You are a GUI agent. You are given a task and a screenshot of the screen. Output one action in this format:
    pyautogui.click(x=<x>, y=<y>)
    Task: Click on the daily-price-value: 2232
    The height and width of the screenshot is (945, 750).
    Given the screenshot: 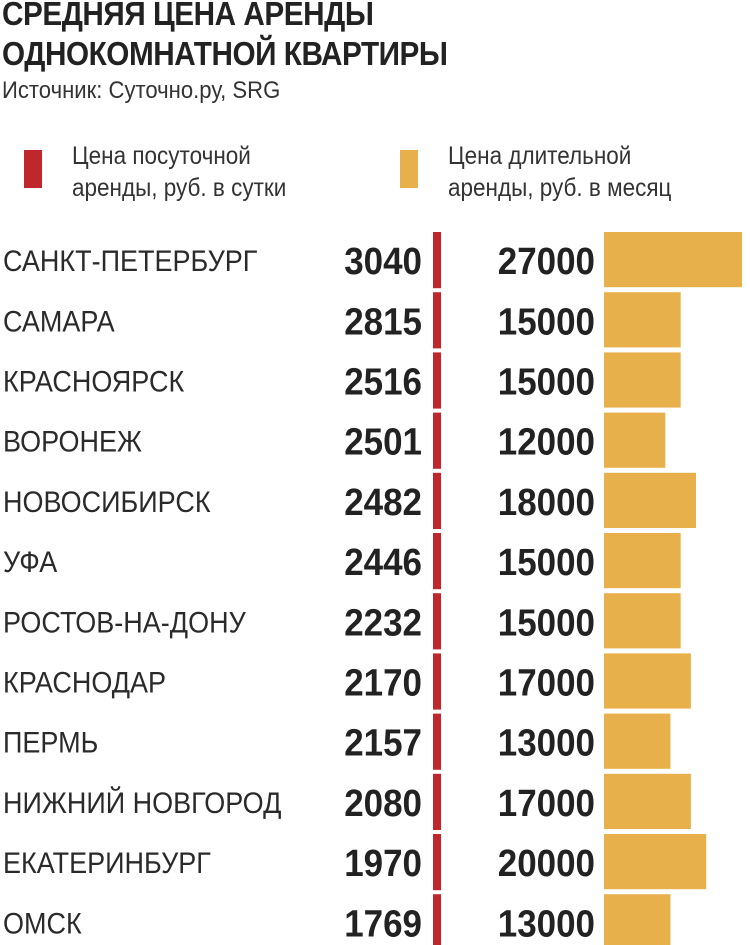 What is the action you would take?
    pyautogui.click(x=383, y=623)
    